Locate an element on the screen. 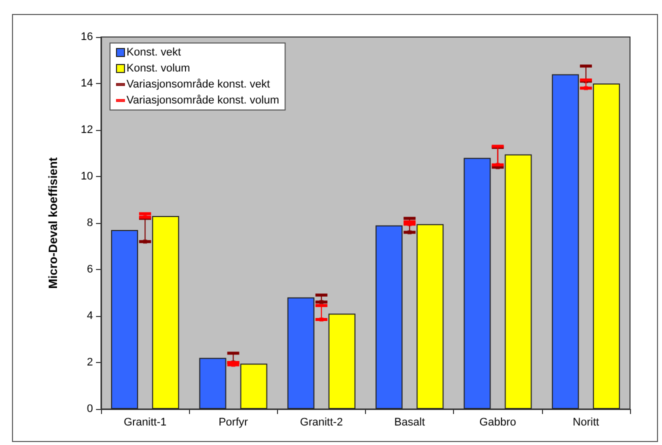  legend-label: Konst. vekt is located at coordinates (153, 52).